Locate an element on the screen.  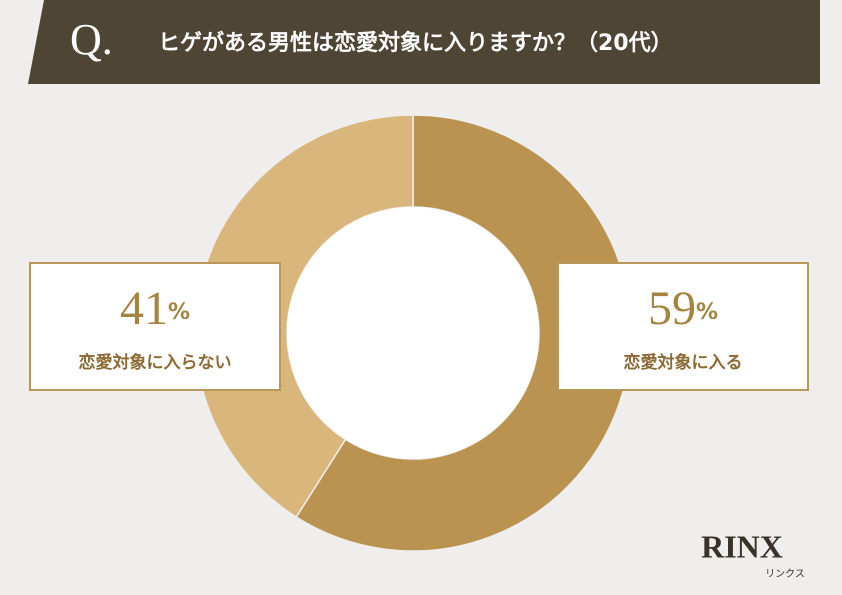
value-label: 59% is located at coordinates (683, 308).